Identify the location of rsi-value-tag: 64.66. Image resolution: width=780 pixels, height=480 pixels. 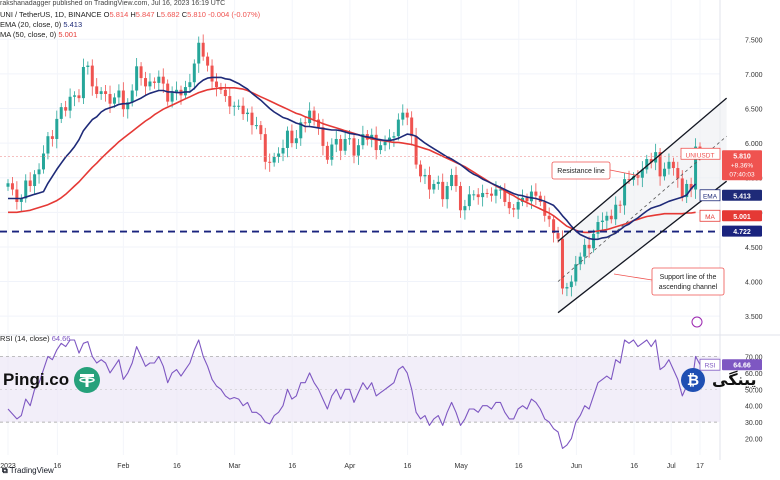
(742, 366).